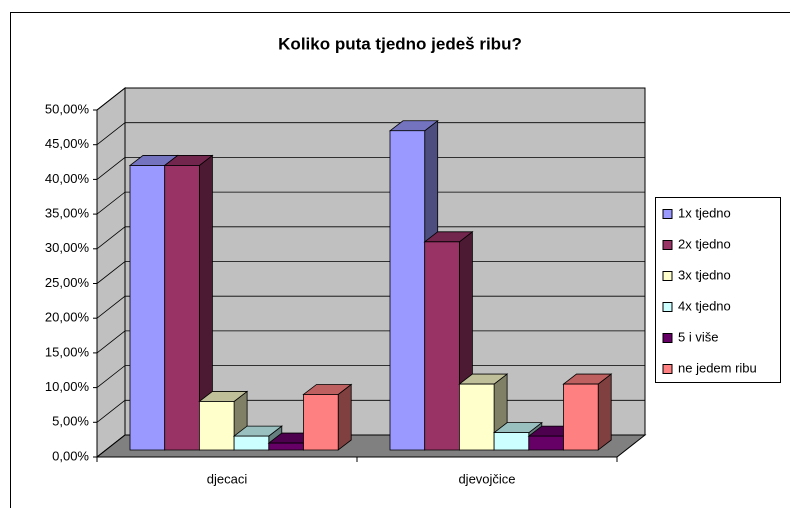 This screenshot has height=508, width=790. Describe the element at coordinates (704, 305) in the screenshot. I see `legend-label: 4x tjedno` at that location.